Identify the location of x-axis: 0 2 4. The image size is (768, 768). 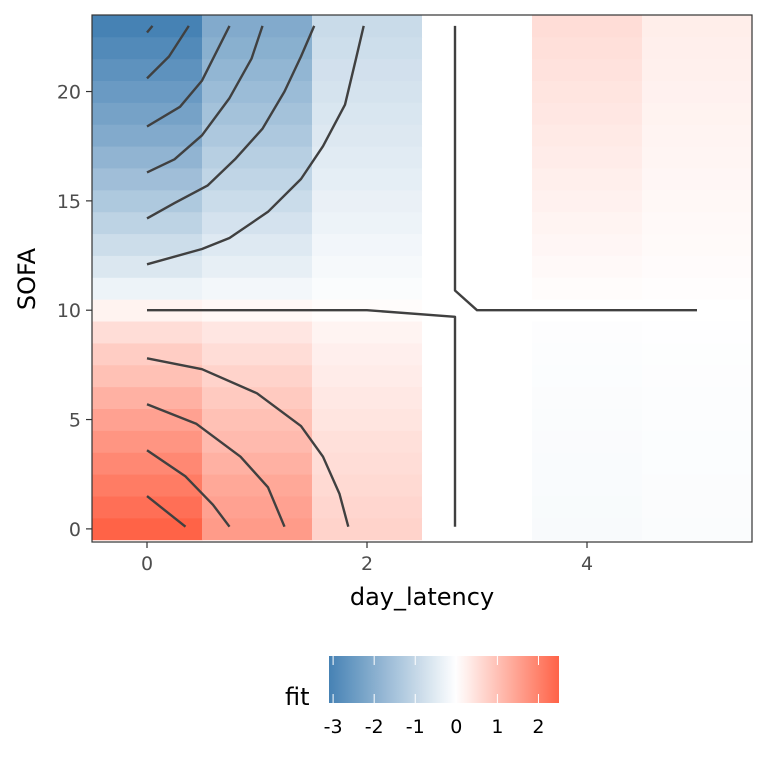
(367, 558).